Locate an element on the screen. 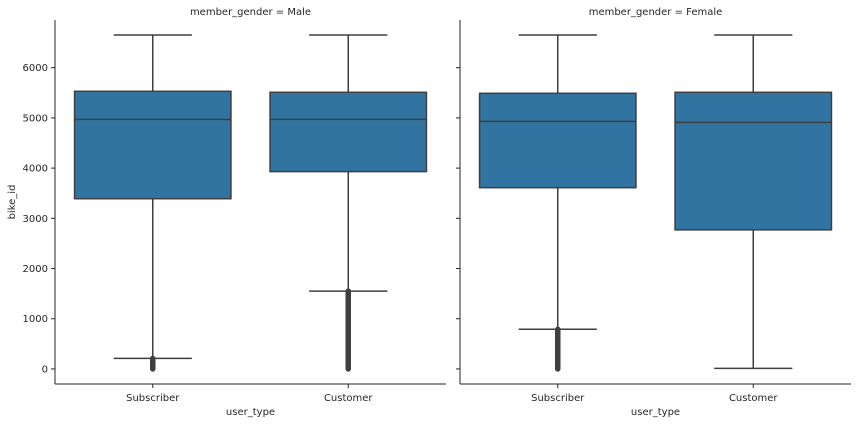 Image resolution: width=856 pixels, height=424 pixels. y-tick-label-4000: 4000 is located at coordinates (35, 169).